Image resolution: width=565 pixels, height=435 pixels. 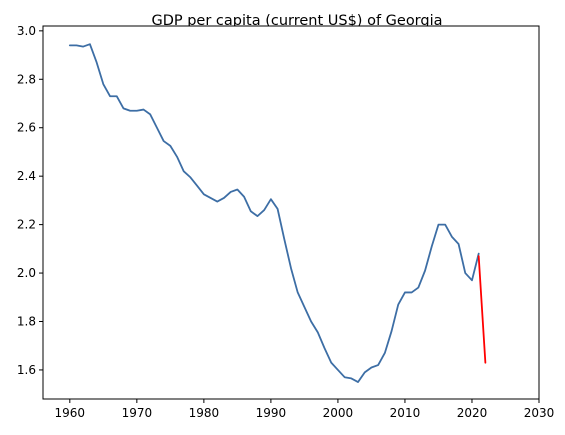 I want to click on x-tick-label: 2030, so click(x=539, y=413).